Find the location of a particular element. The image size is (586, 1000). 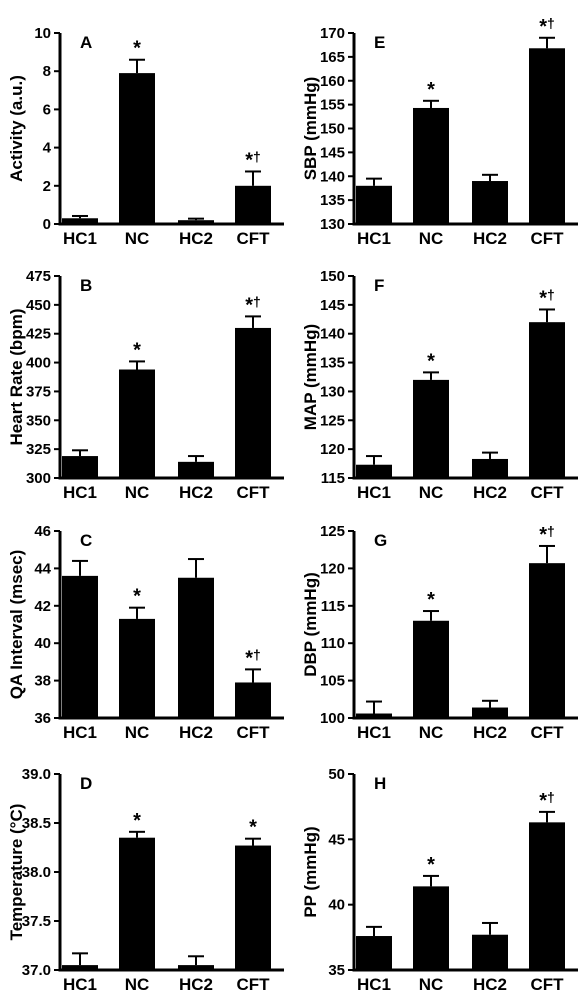

y-tick-label: 150 is located at coordinates (332, 129).